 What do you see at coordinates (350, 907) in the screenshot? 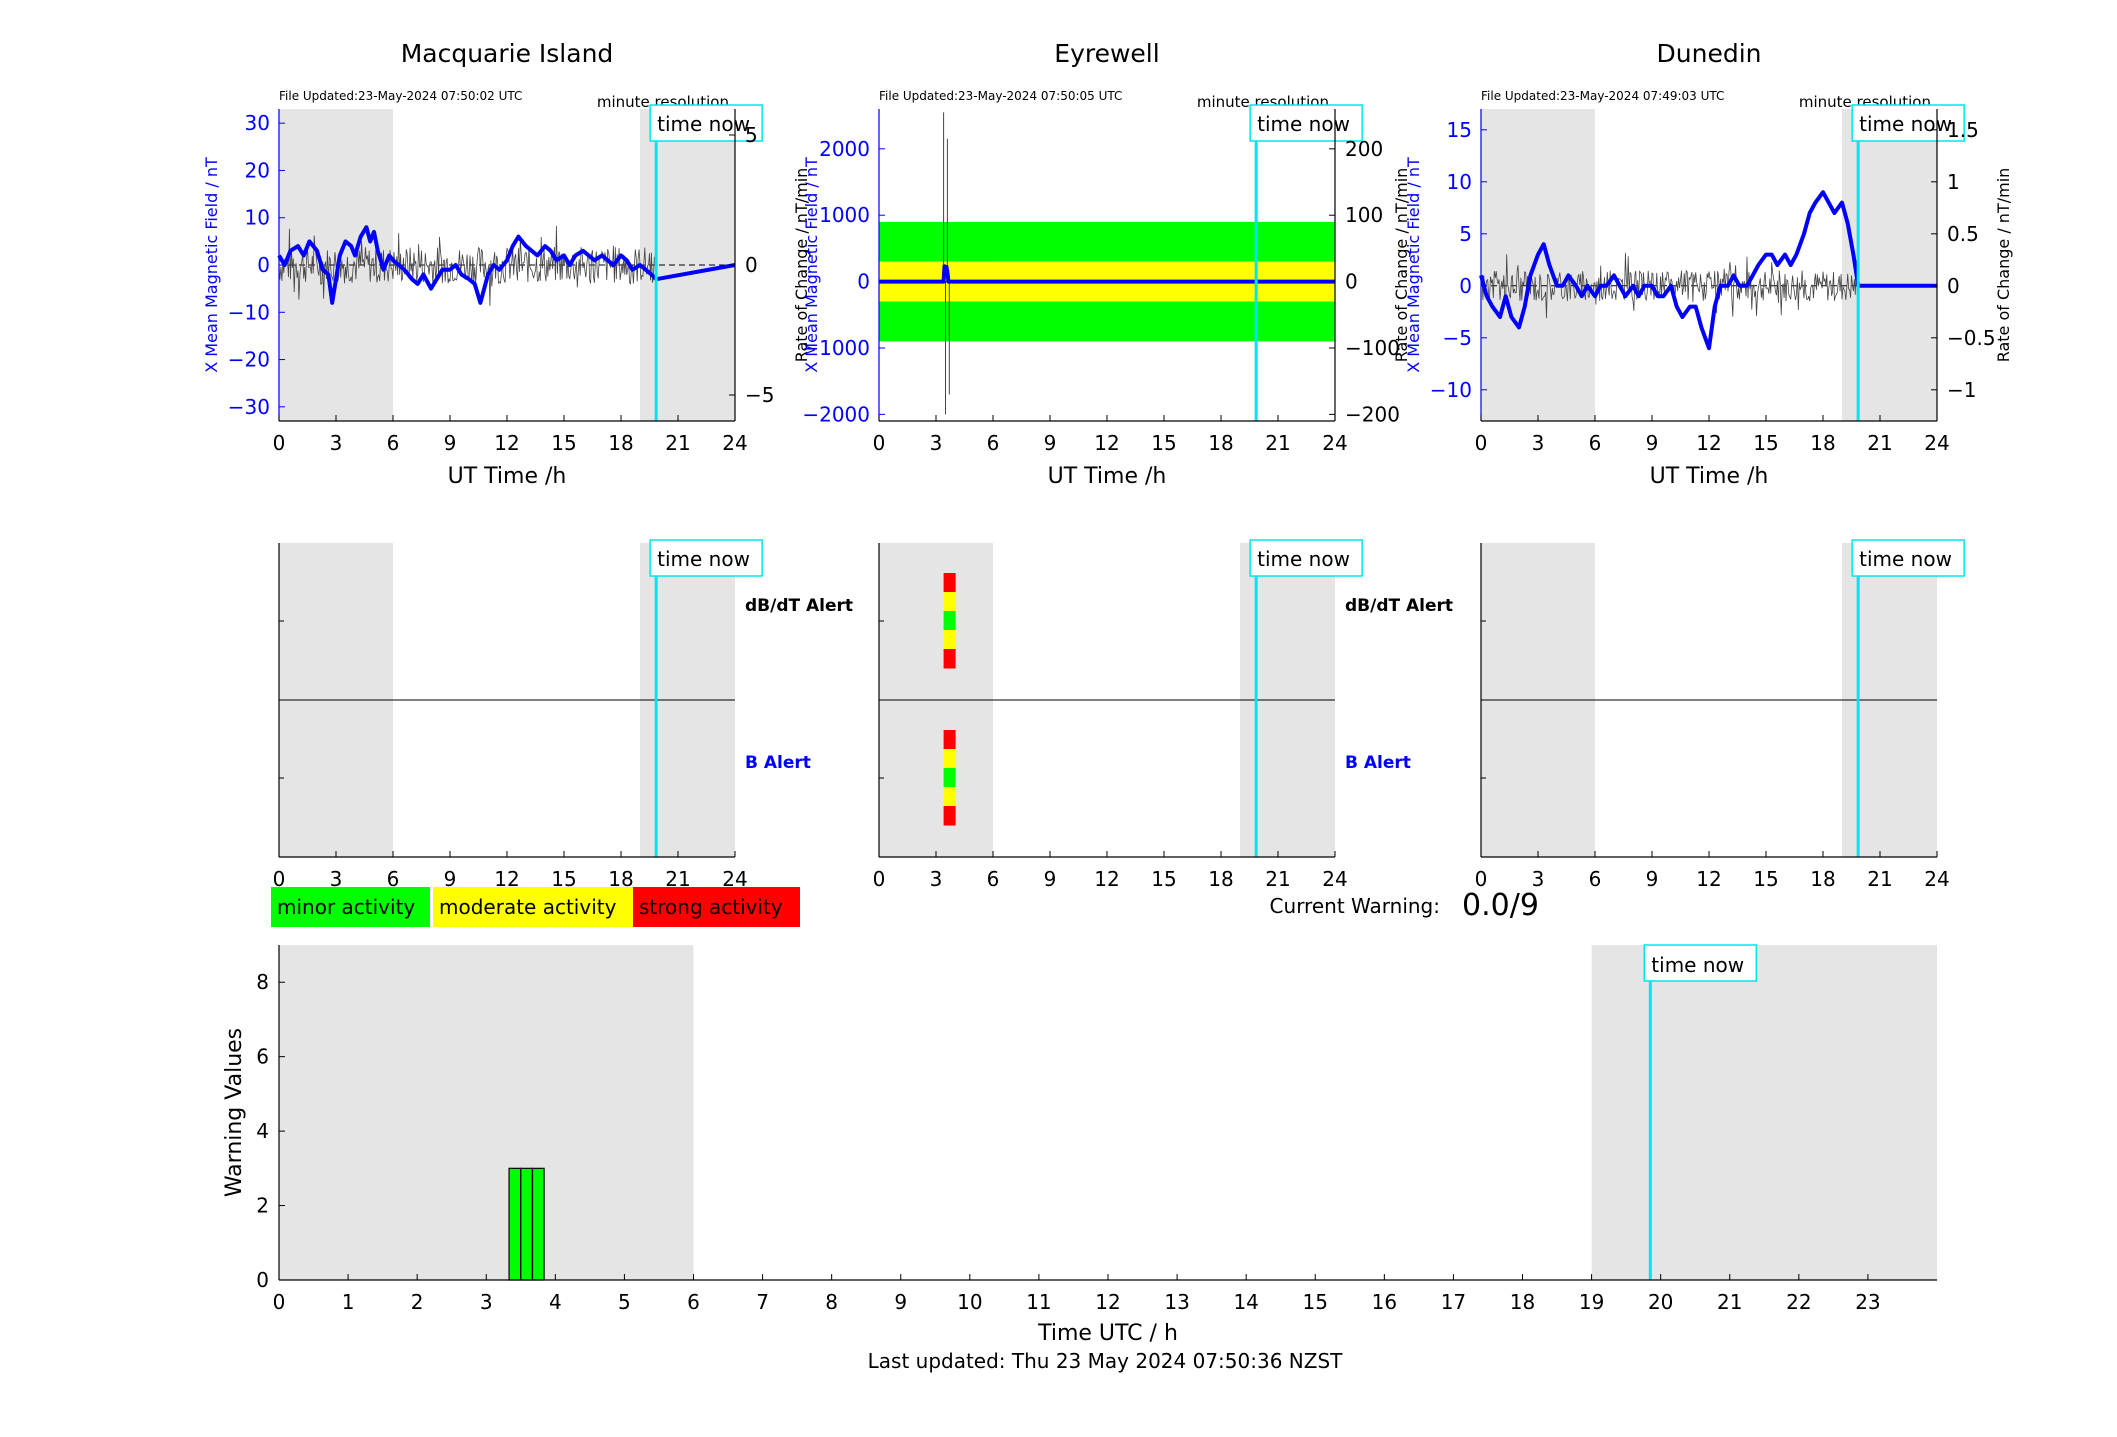
I see `legend-minor-swatch` at bounding box center [350, 907].